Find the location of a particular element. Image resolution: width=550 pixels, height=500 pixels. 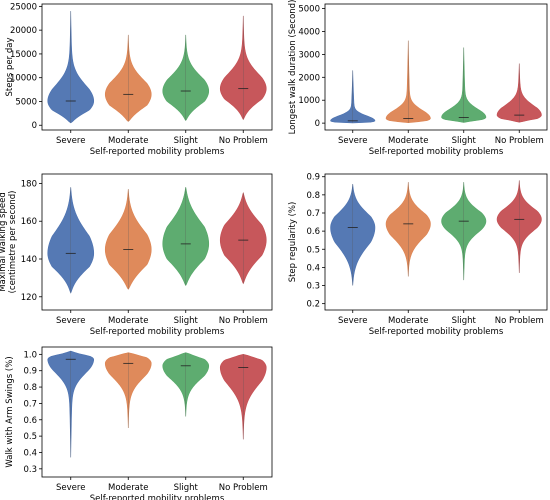

y-tick-label: 10000 is located at coordinates (23, 79).